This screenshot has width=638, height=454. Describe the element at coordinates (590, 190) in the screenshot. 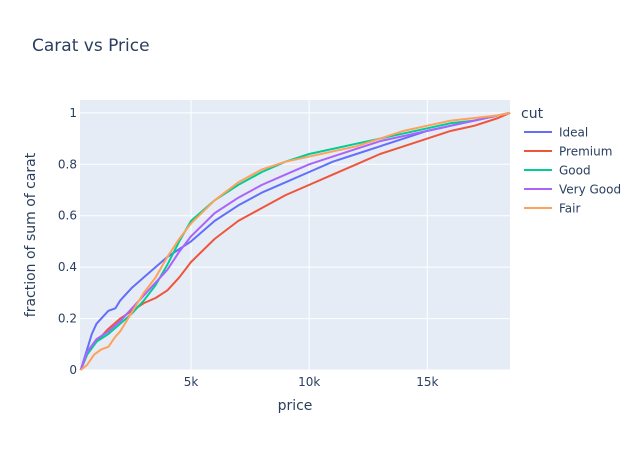

I see `legend-label: Very Good` at that location.